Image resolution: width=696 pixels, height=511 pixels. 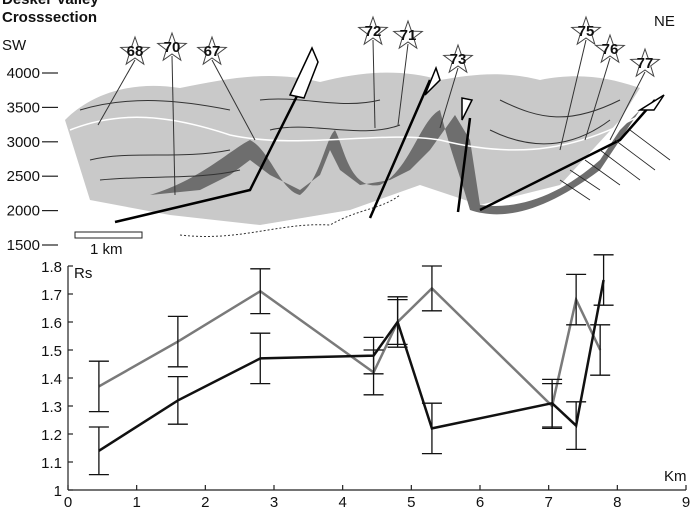 I want to click on y-tick-label: 1.3, so click(x=51, y=407).